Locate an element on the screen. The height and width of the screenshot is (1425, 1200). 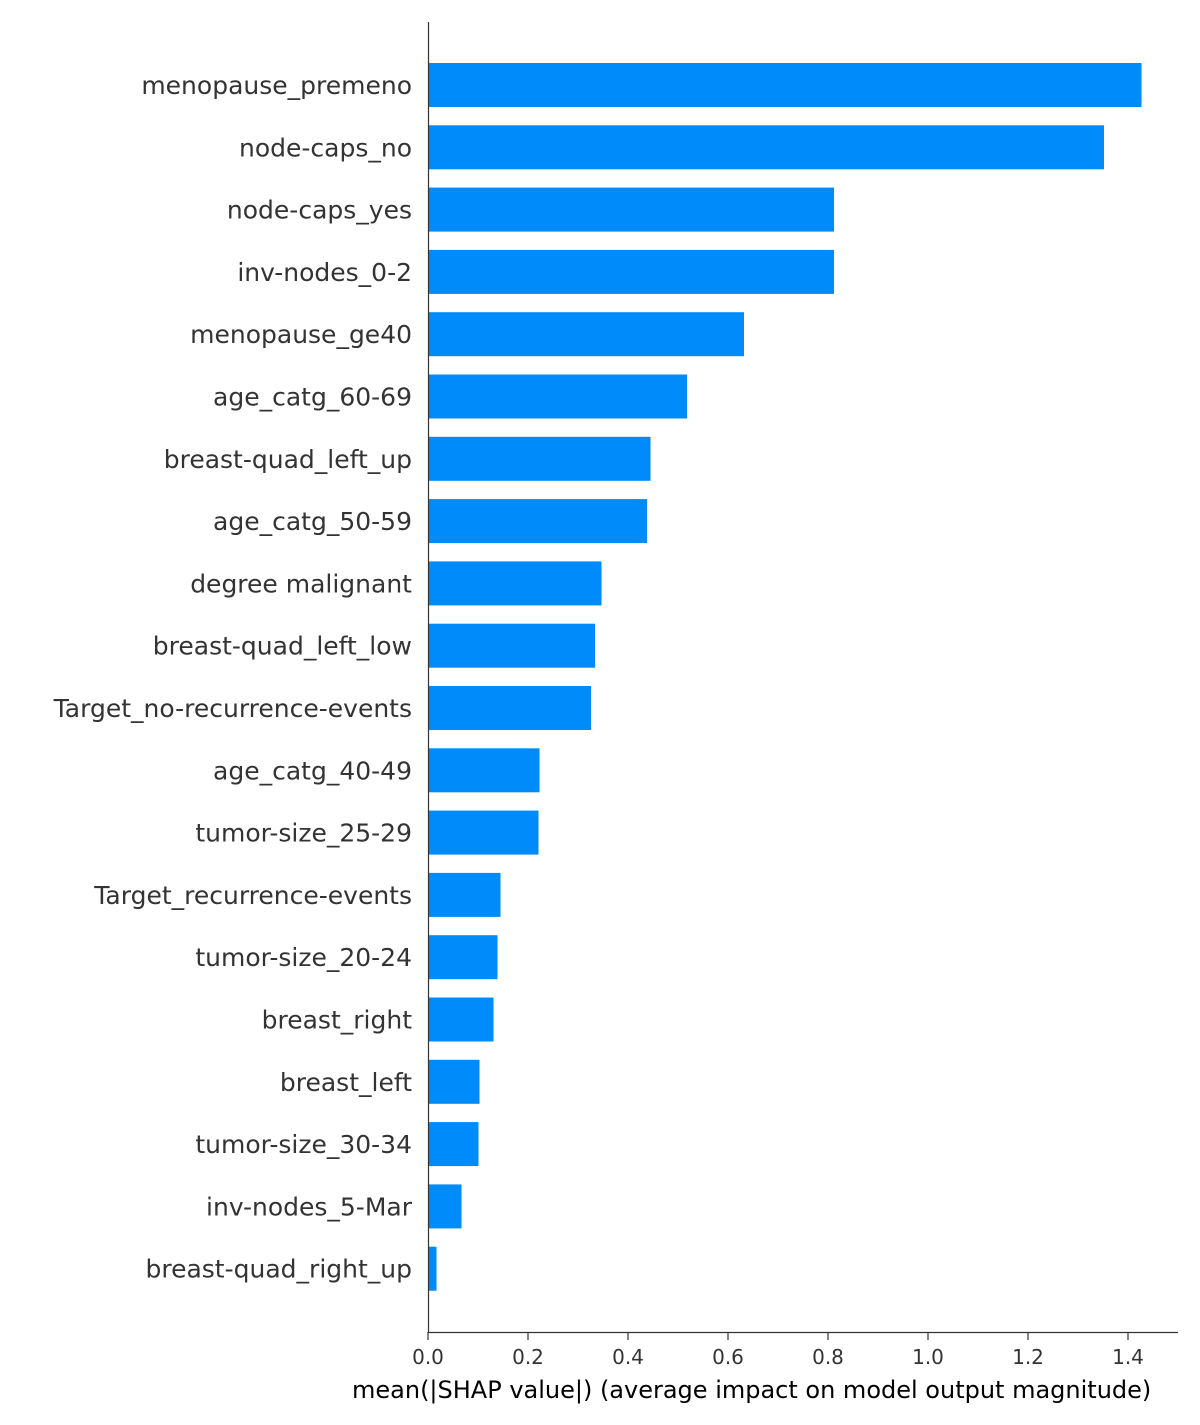
bar-breast-left is located at coordinates (454, 1081).